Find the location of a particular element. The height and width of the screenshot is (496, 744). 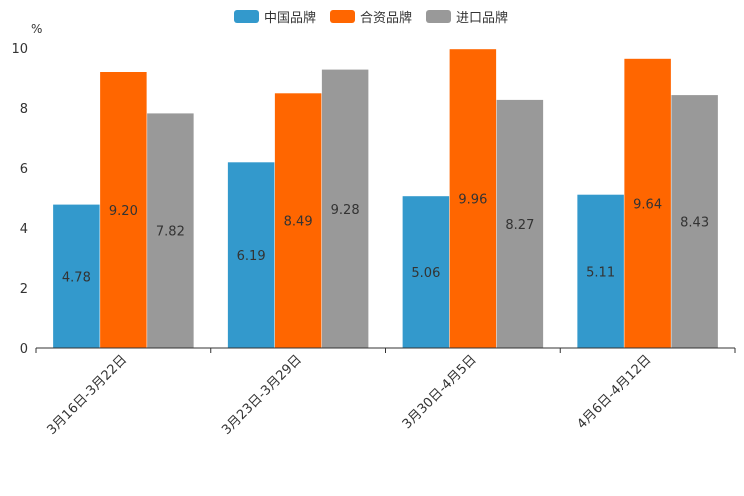

y-tick-label: 6 is located at coordinates (24, 169).